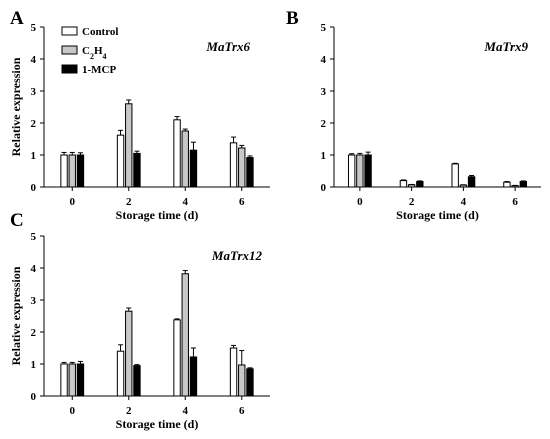 This screenshot has height=439, width=550. What do you see at coordinates (69, 69) in the screenshot?
I see `legend-swatch-1mcp` at bounding box center [69, 69].